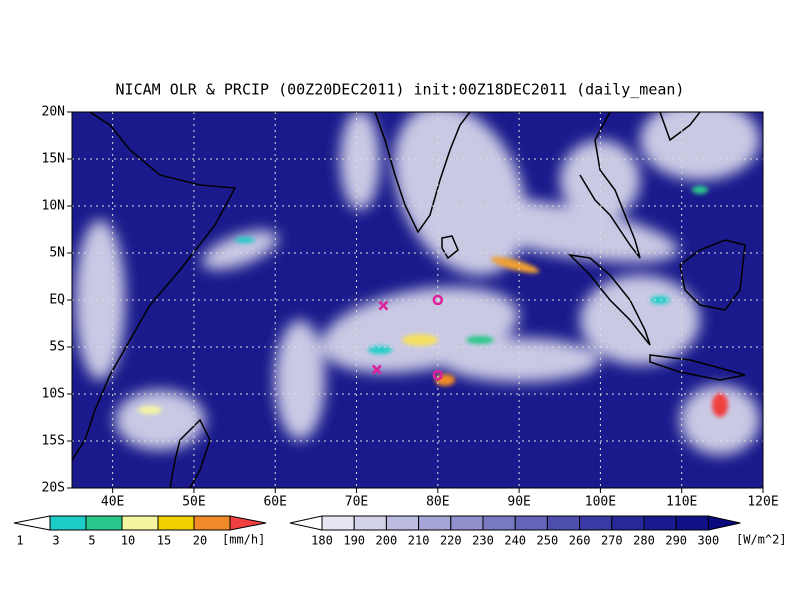 The width and height of the screenshot is (800, 604). What do you see at coordinates (193, 502) in the screenshot?
I see `x-tick-label: 50E` at bounding box center [193, 502].